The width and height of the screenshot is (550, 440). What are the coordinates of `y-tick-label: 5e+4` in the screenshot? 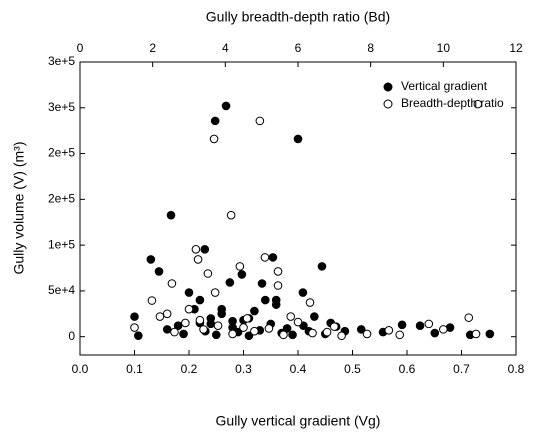 It's located at (61, 290).